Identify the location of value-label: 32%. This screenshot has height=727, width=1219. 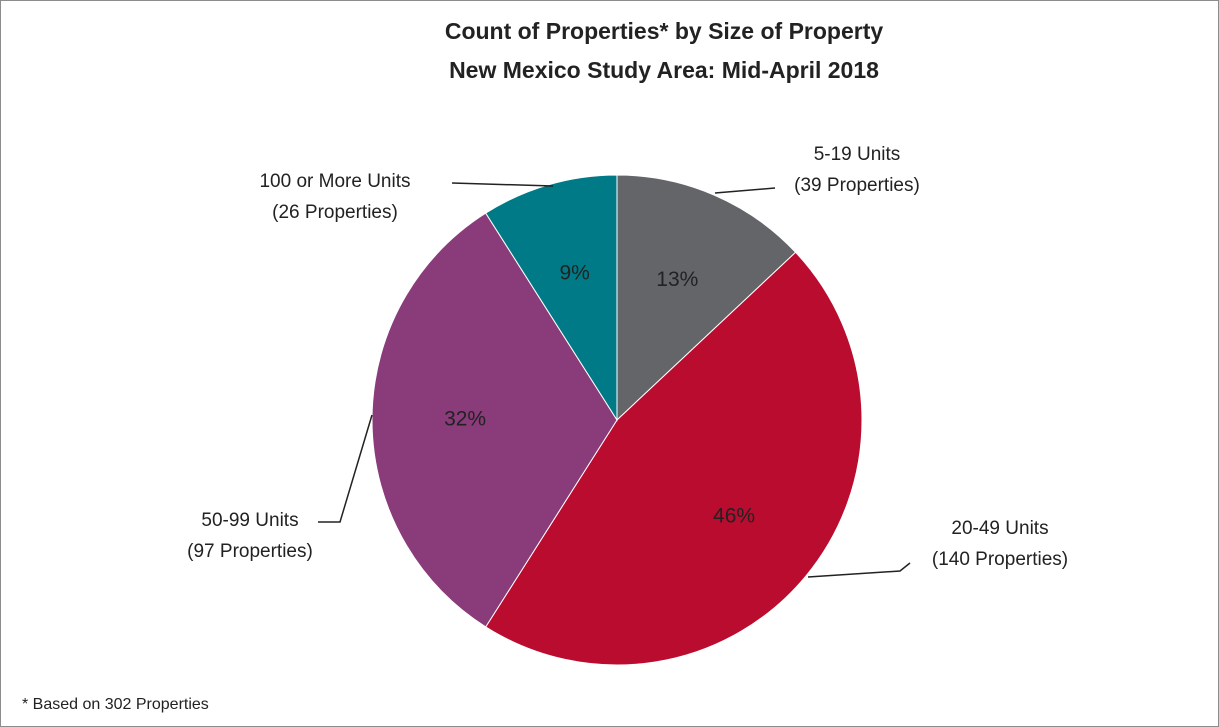
(465, 419).